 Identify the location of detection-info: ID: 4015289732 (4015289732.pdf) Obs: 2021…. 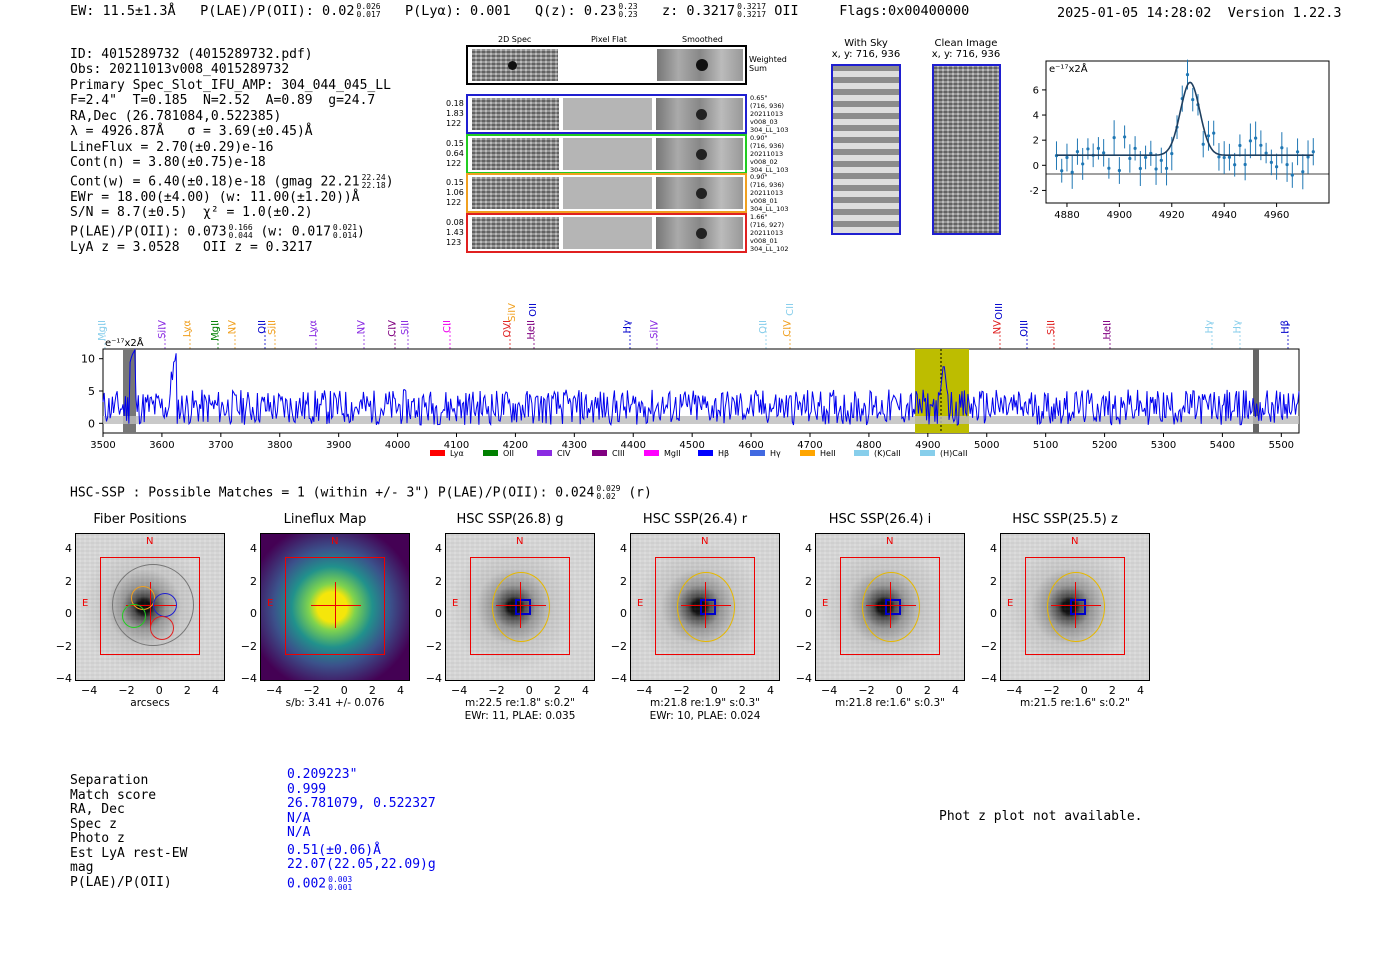
(232, 151).